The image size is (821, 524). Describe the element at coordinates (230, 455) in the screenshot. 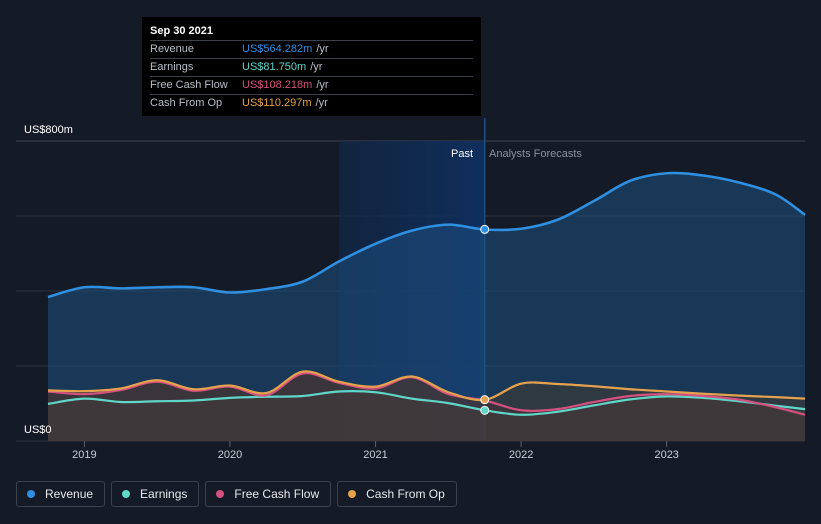

I see `x-tick-label: 2020` at that location.